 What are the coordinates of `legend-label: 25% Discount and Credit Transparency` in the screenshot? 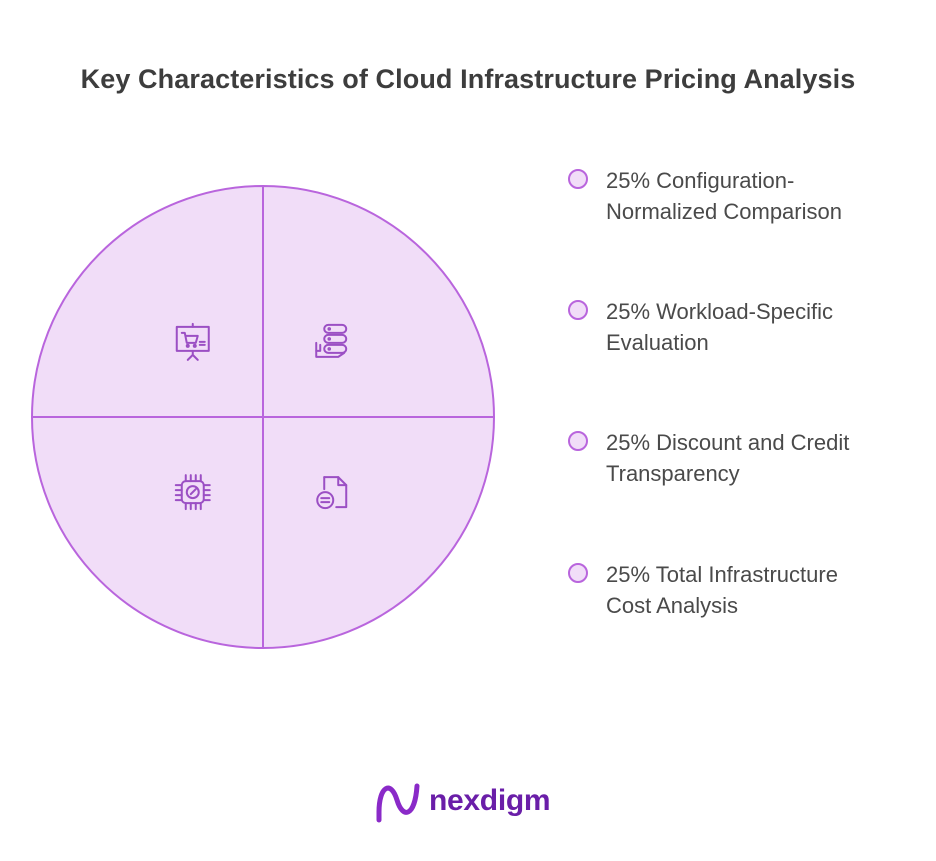 It's located at (728, 458).